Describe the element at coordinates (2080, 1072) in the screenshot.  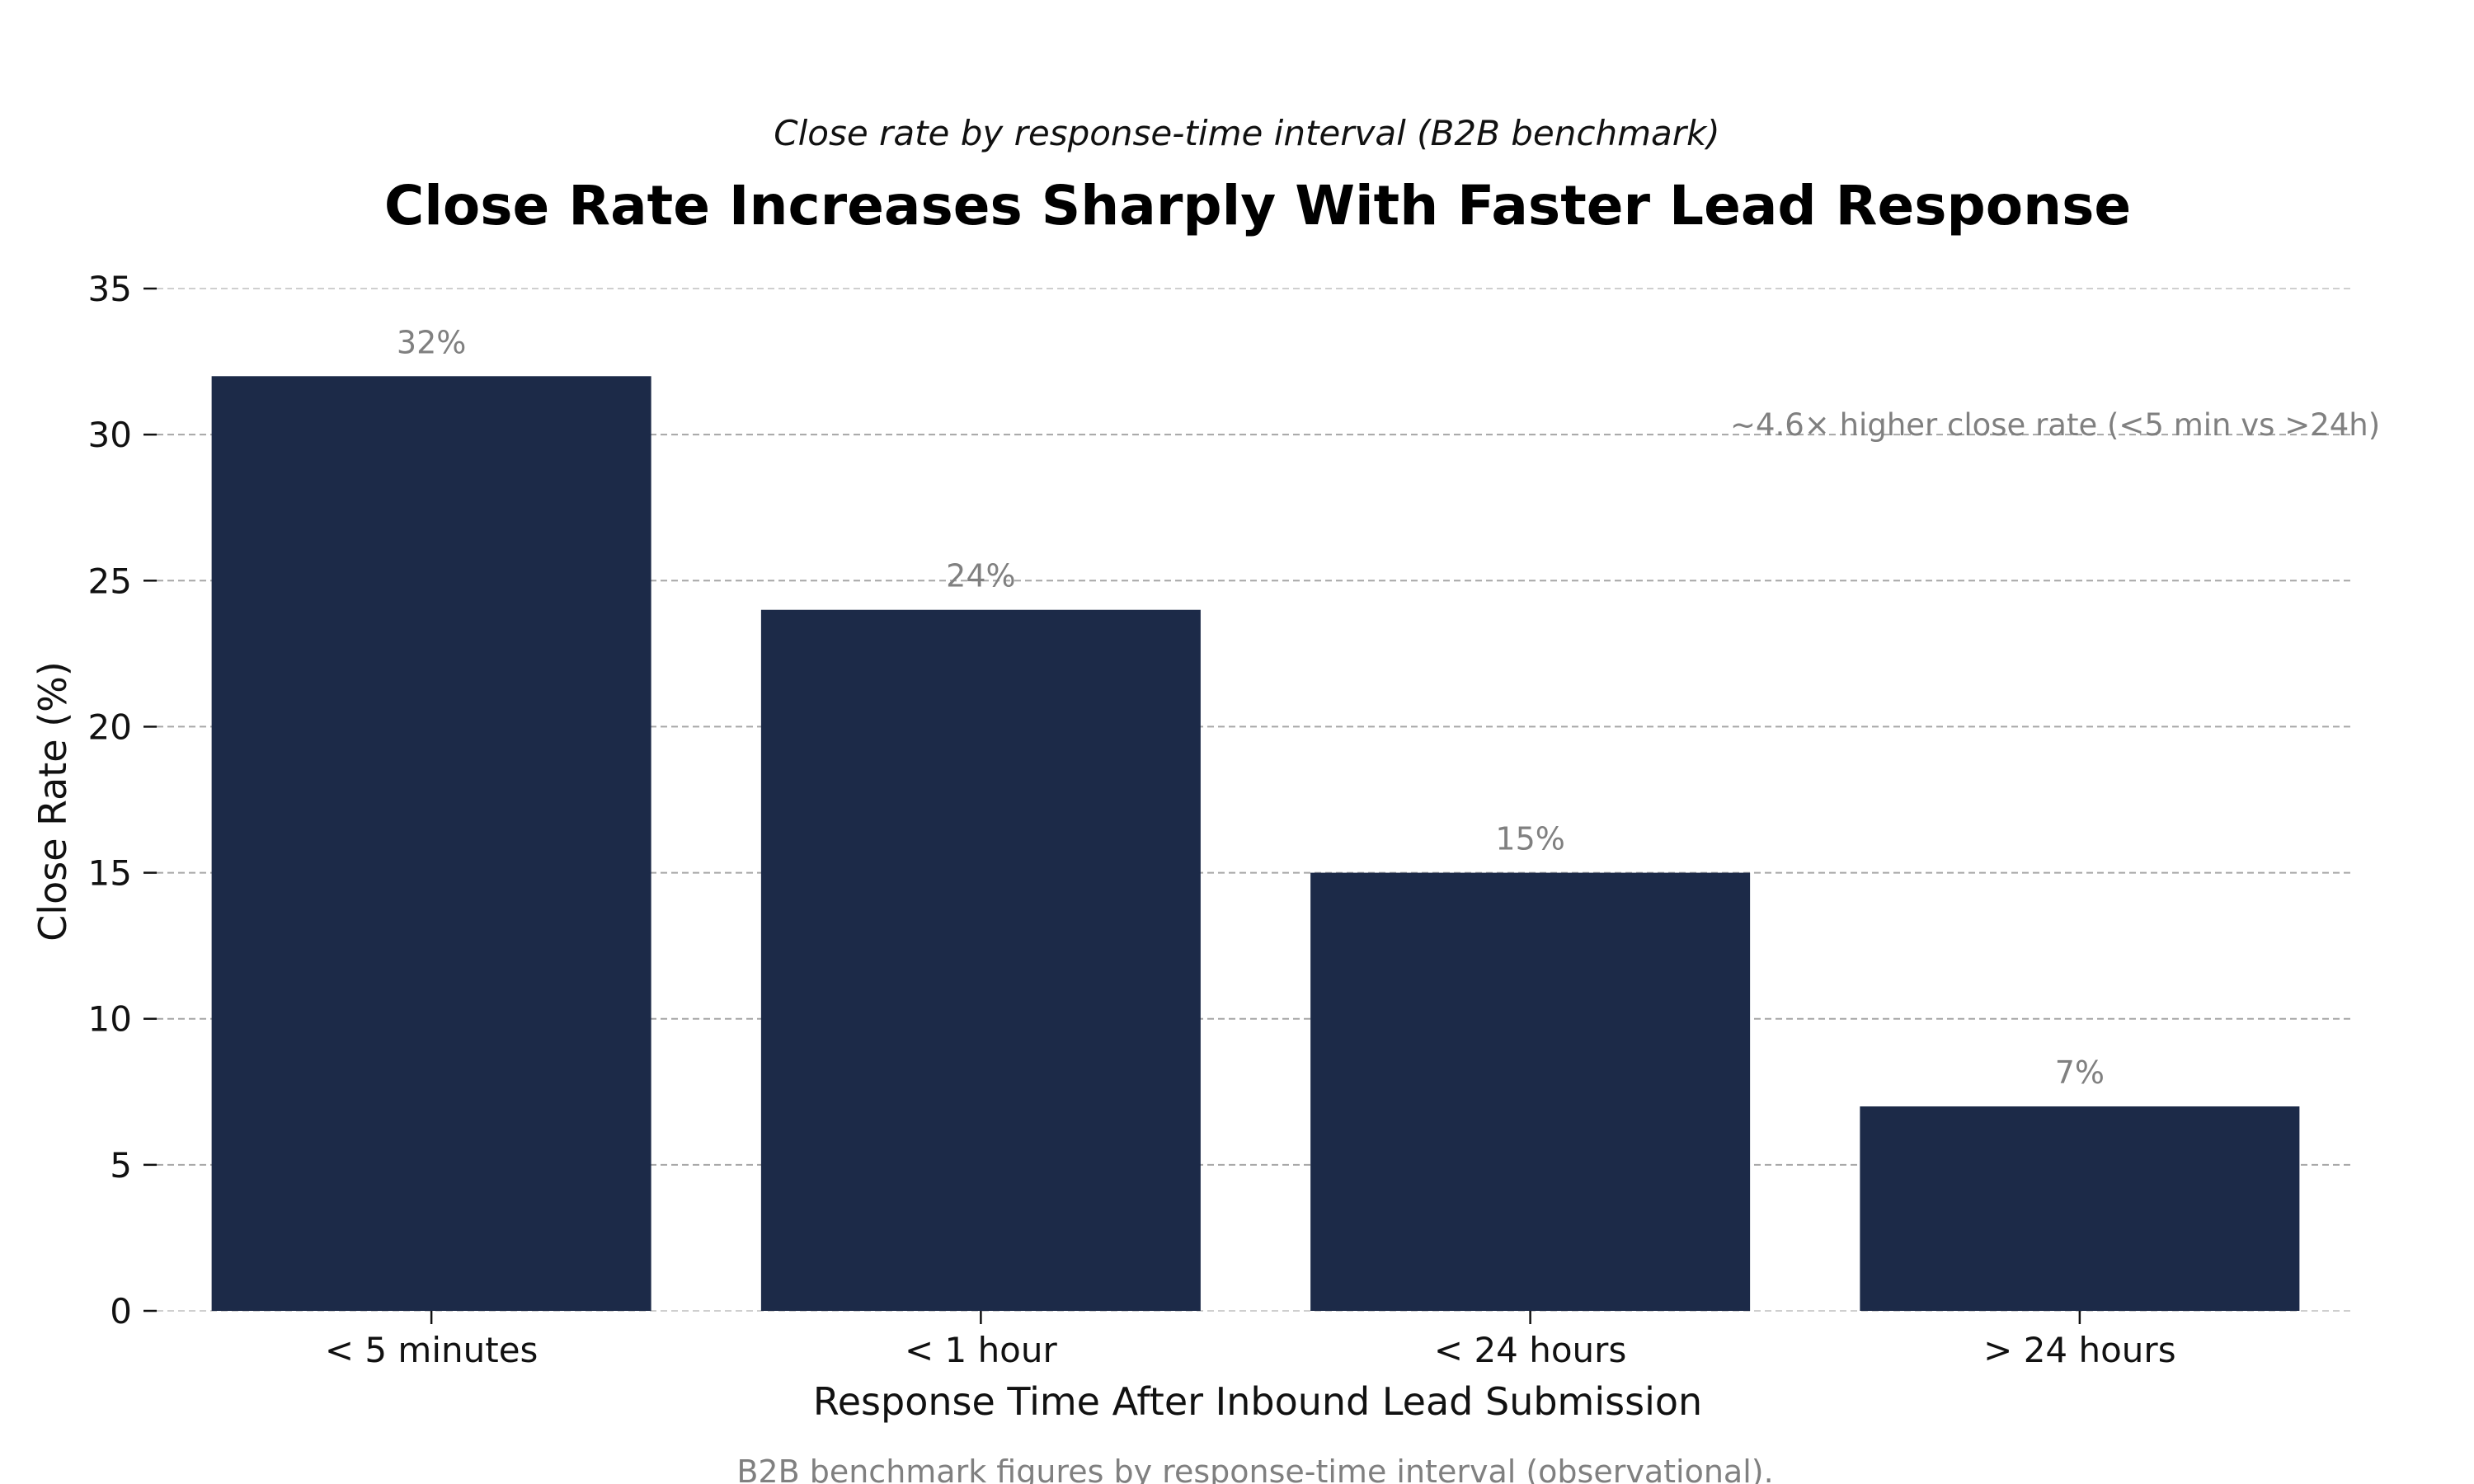
I see `bar-value-label: 7%` at that location.